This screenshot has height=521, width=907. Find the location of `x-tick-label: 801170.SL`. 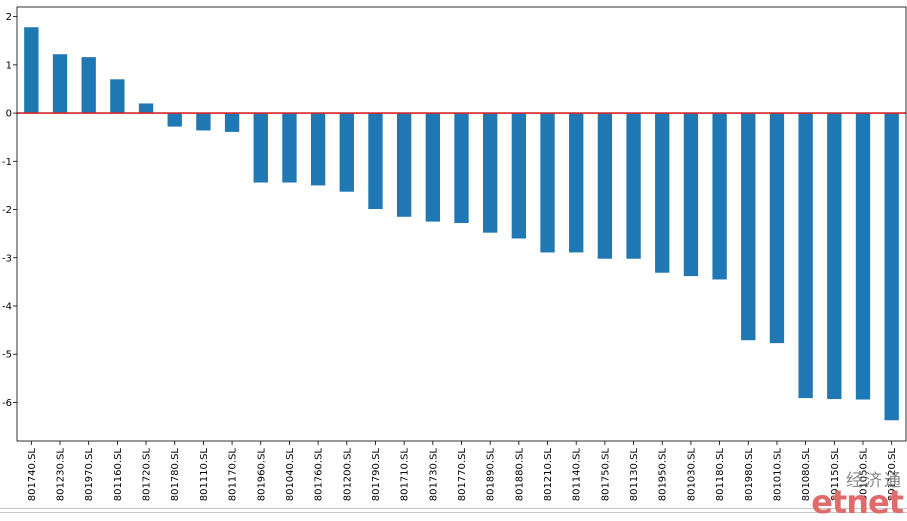

x-tick-label: 801170.SL is located at coordinates (233, 475).